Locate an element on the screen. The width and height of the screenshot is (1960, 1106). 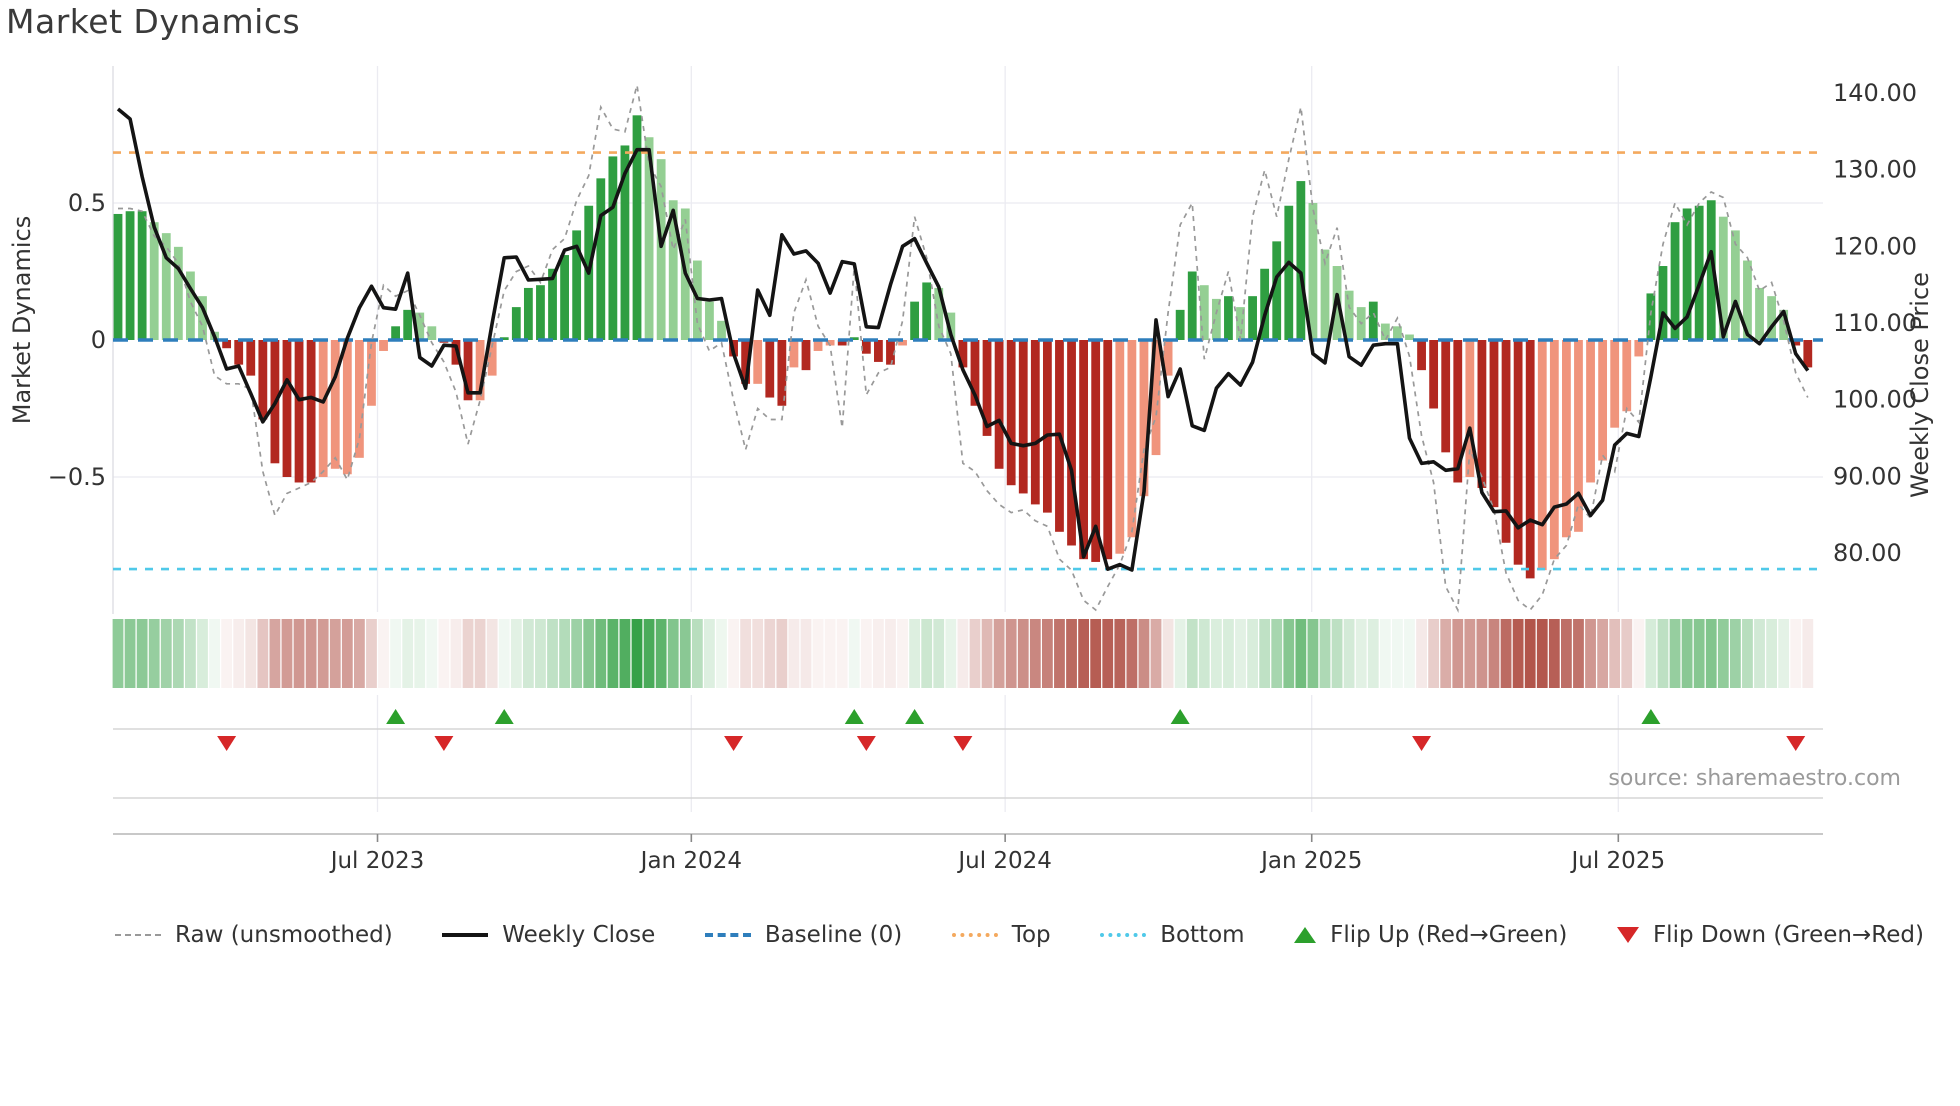
right-tick-label: 110.00 is located at coordinates (1875, 323).